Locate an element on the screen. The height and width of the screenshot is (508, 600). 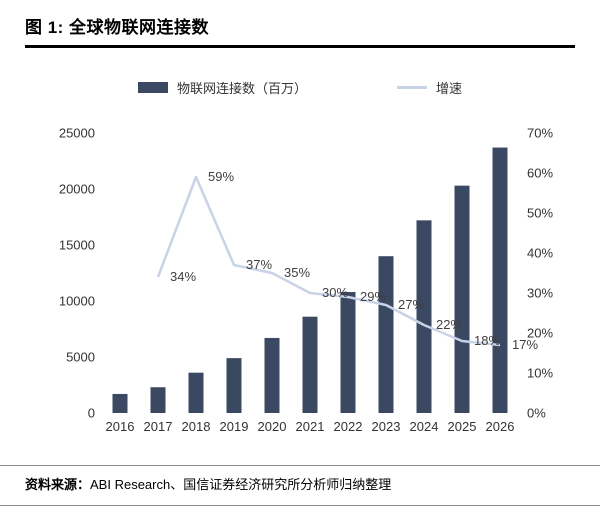
bar-2024 is located at coordinates (424, 316).